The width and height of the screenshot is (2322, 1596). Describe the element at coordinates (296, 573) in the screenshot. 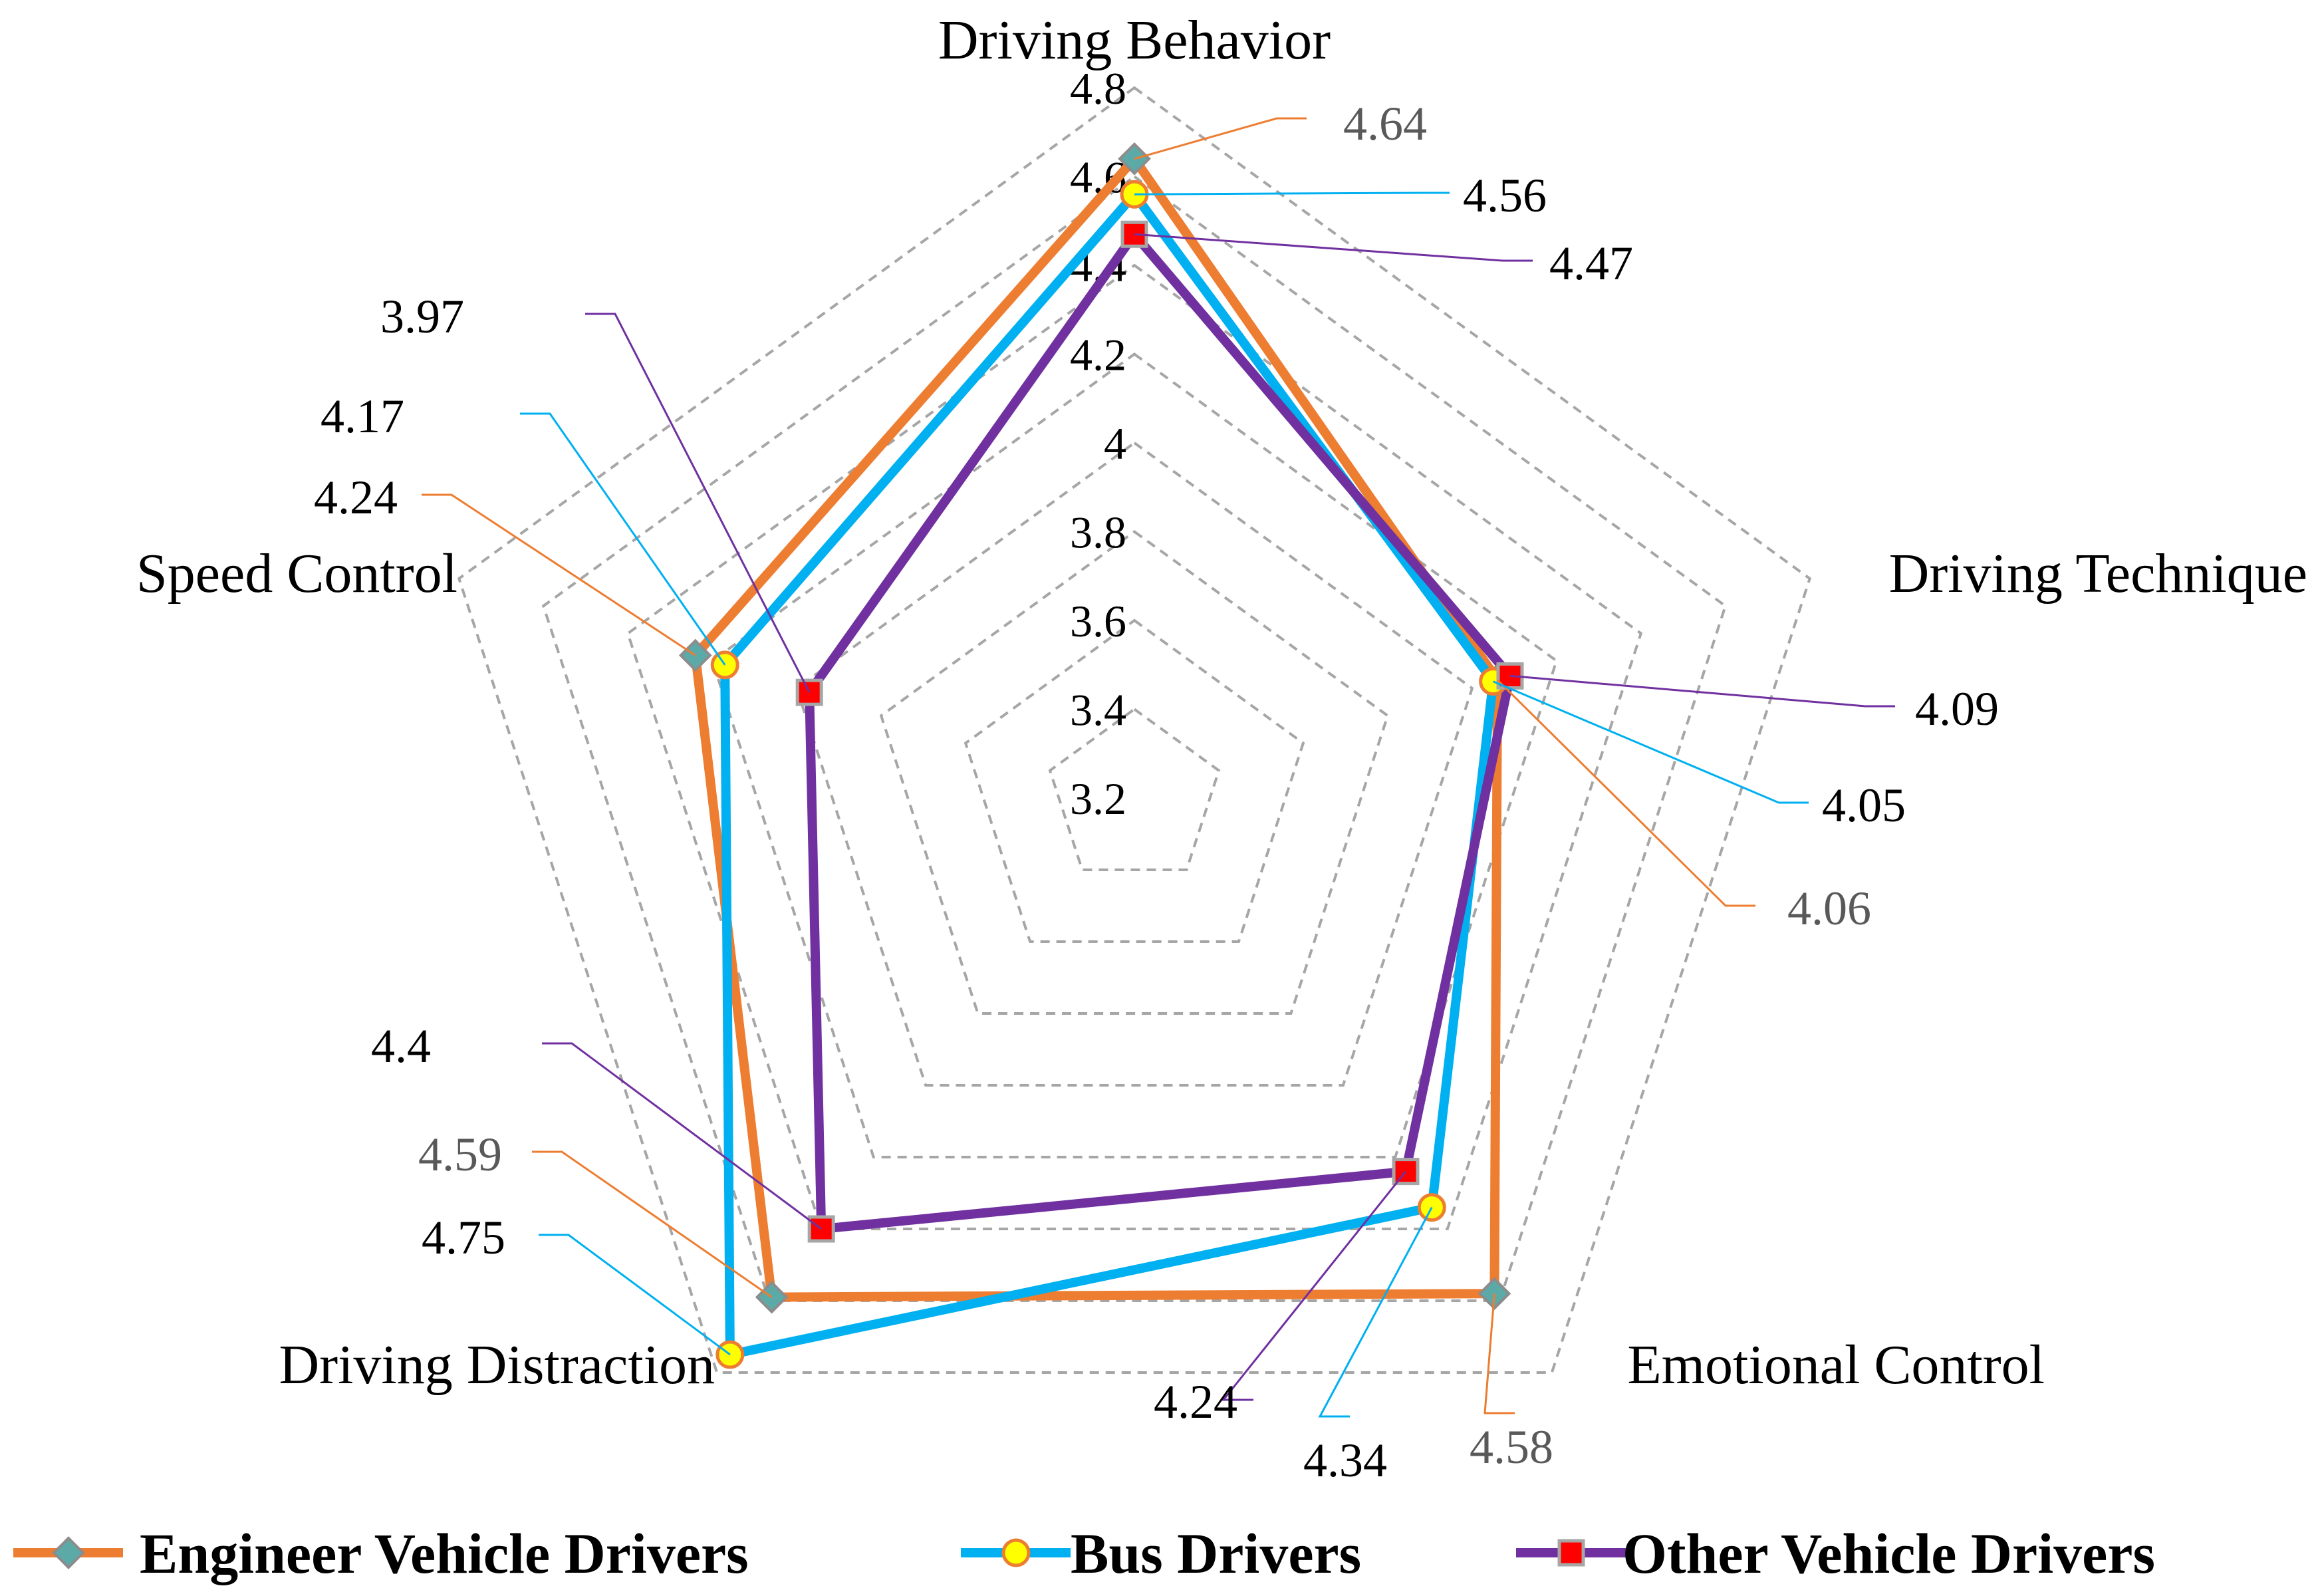

I see `axis-title-speed-control: Speed Control` at that location.